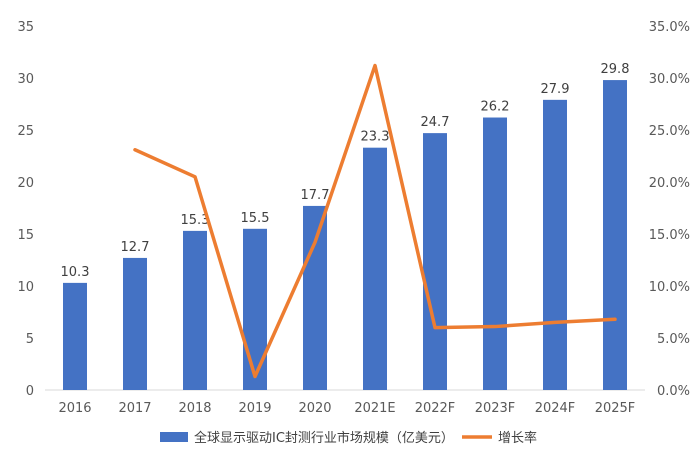  I want to click on x-tick-label: 2023F, so click(495, 408).